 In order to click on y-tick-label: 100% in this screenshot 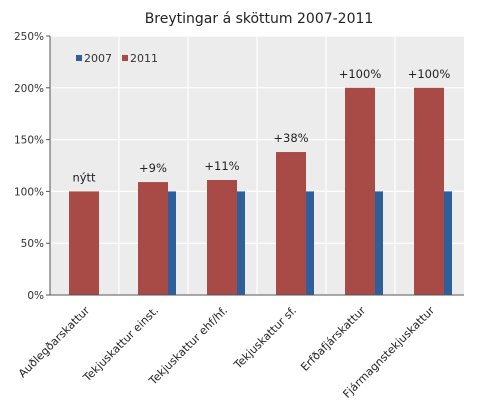, I will do `click(29, 192)`.